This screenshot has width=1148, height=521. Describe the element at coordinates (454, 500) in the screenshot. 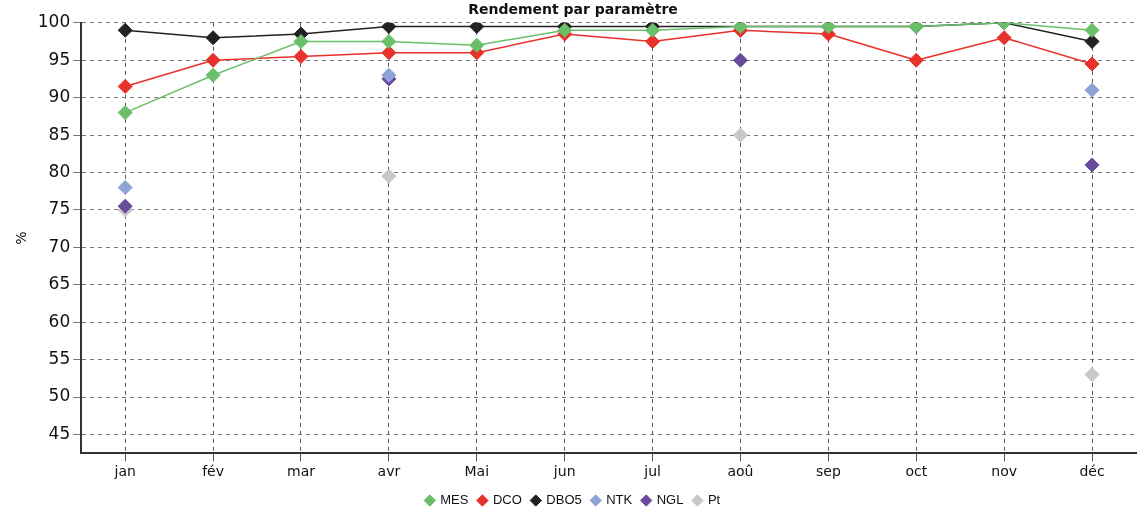

I see `legend-label: MES` at that location.